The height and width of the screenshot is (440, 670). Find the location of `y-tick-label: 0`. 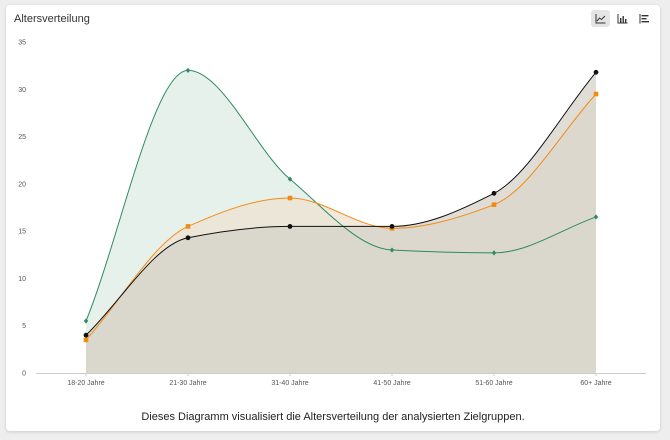

y-tick-label: 0 is located at coordinates (24, 374).